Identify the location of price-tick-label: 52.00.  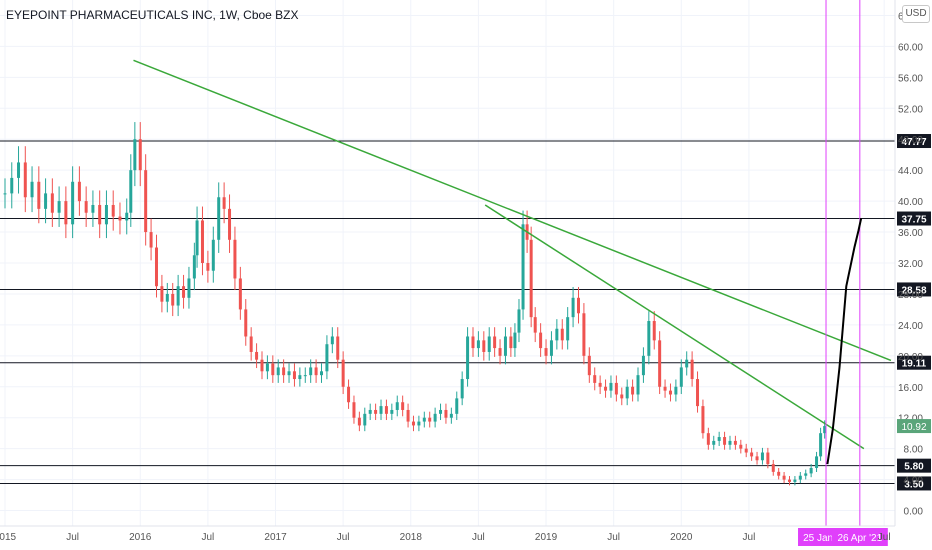
(910, 109).